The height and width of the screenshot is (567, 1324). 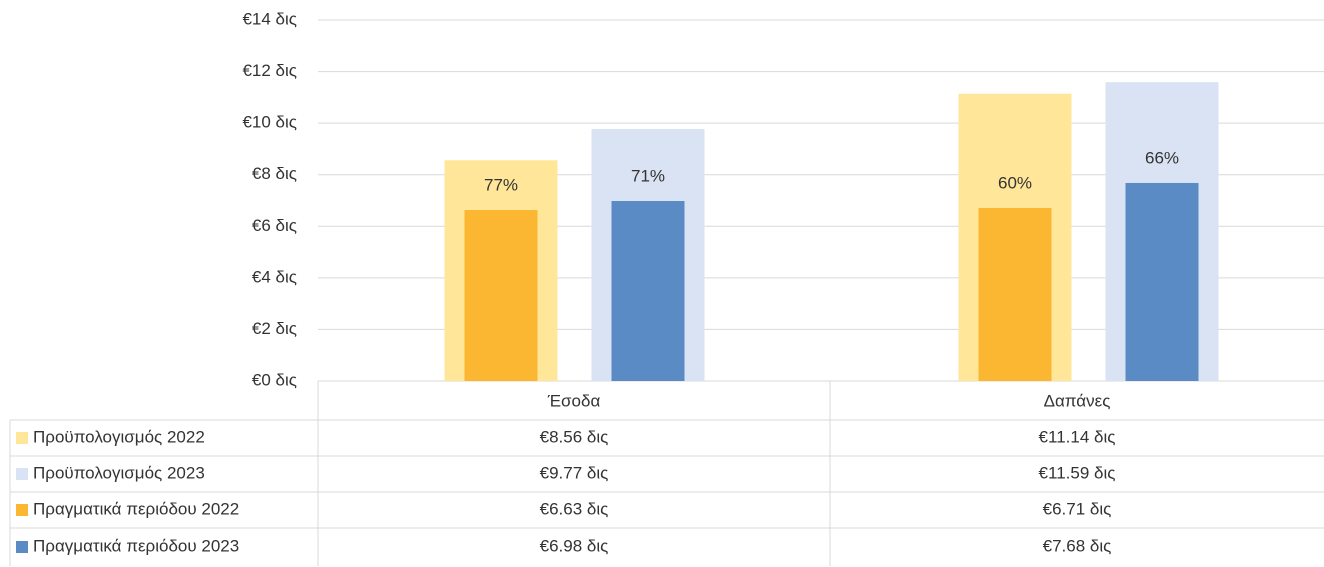 I want to click on table-cell: €6.63 δις, so click(x=574, y=508).